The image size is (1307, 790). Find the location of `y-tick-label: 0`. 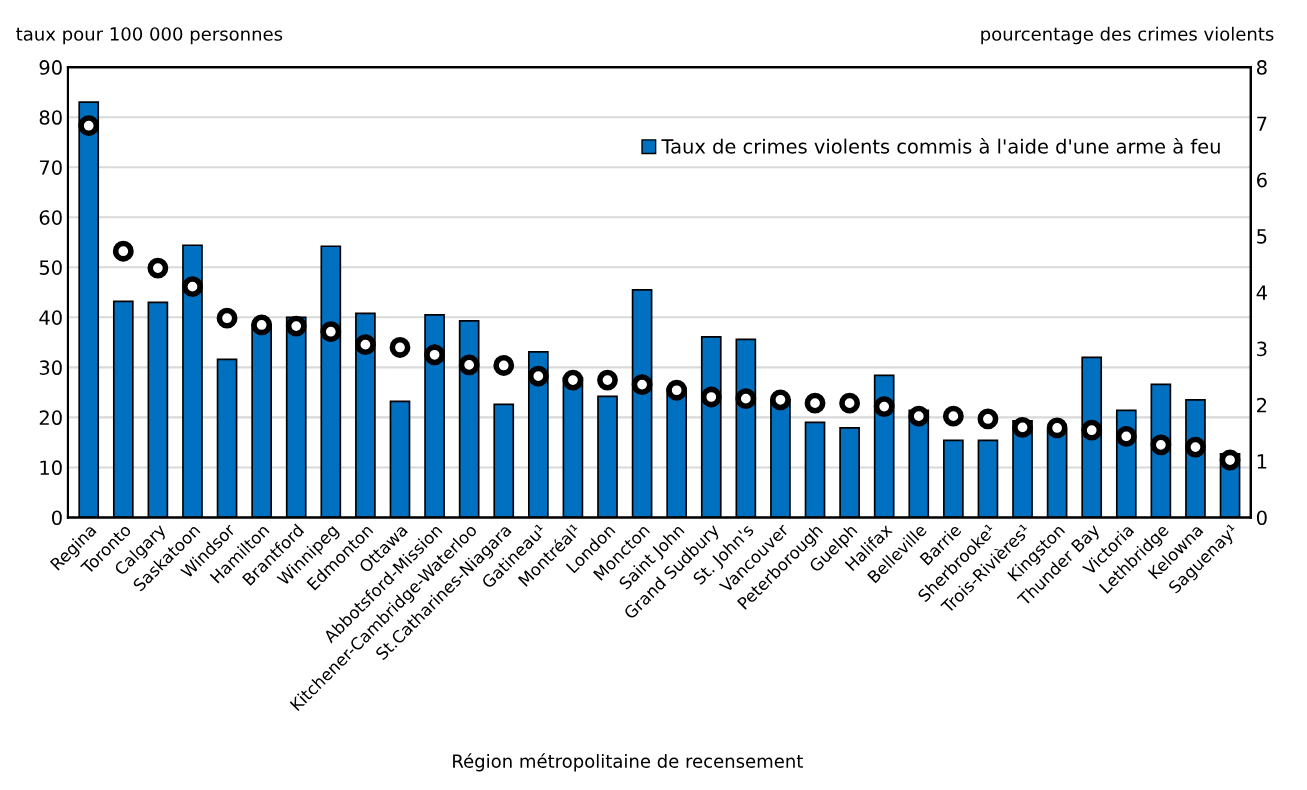

y-tick-label: 0 is located at coordinates (57, 518).